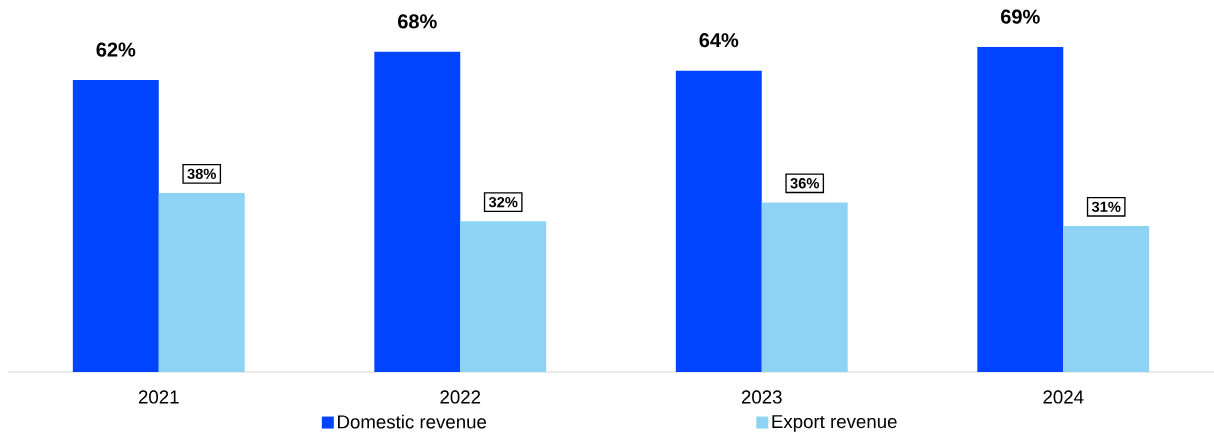 This screenshot has width=1214, height=448. I want to click on x-tick-label: 2021, so click(158, 397).